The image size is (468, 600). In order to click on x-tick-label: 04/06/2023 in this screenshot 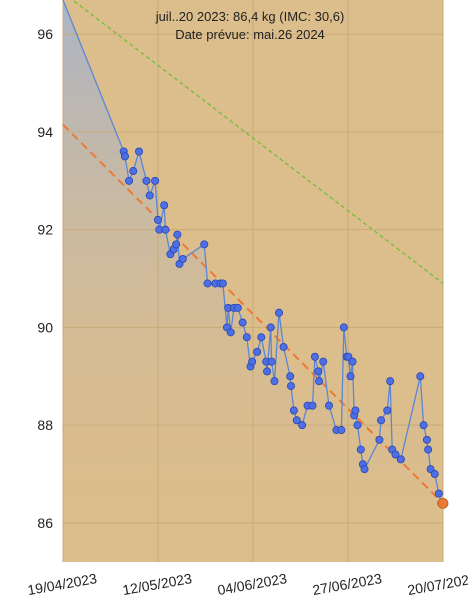, I will do `click(252, 584)`.